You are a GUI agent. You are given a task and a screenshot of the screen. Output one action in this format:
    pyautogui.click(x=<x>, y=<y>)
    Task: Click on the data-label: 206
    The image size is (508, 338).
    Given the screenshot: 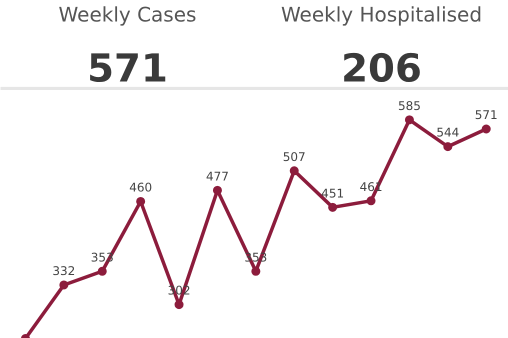 What is the action you would take?
    pyautogui.click(x=381, y=69)
    